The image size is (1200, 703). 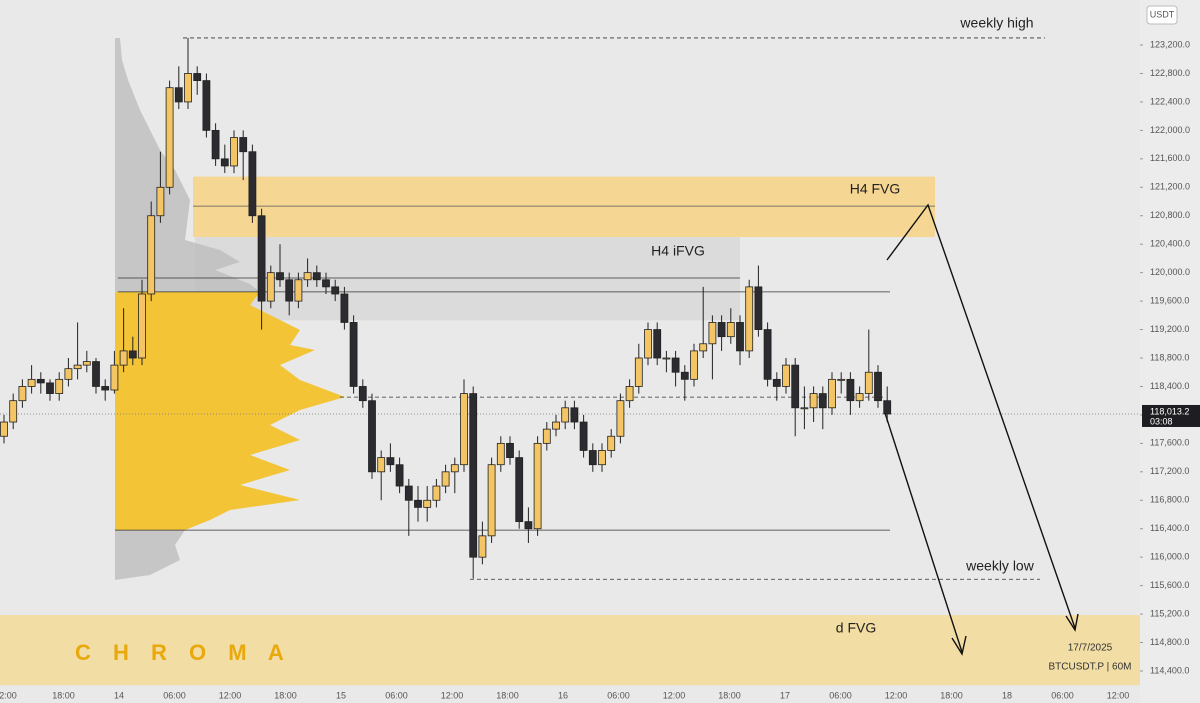 What do you see at coordinates (1169, 642) in the screenshot?
I see `y-tick-label: 114,800.0` at bounding box center [1169, 642].